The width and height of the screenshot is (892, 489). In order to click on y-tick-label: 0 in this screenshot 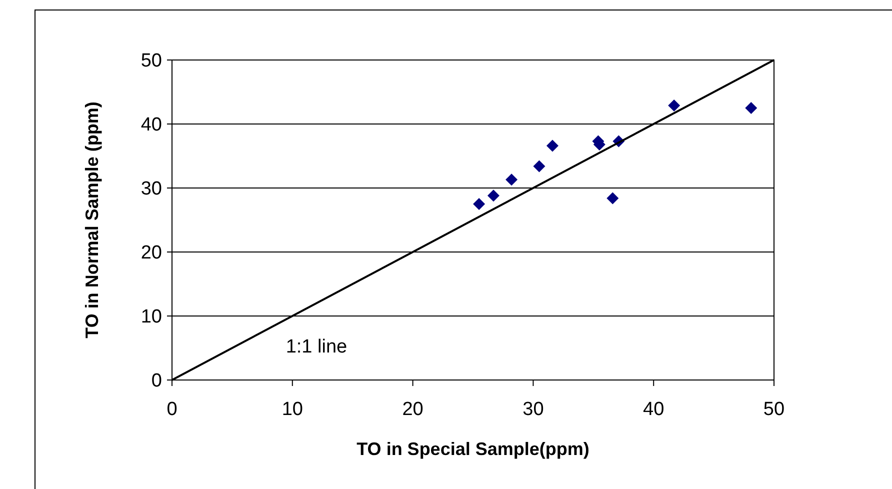, I will do `click(156, 381)`.